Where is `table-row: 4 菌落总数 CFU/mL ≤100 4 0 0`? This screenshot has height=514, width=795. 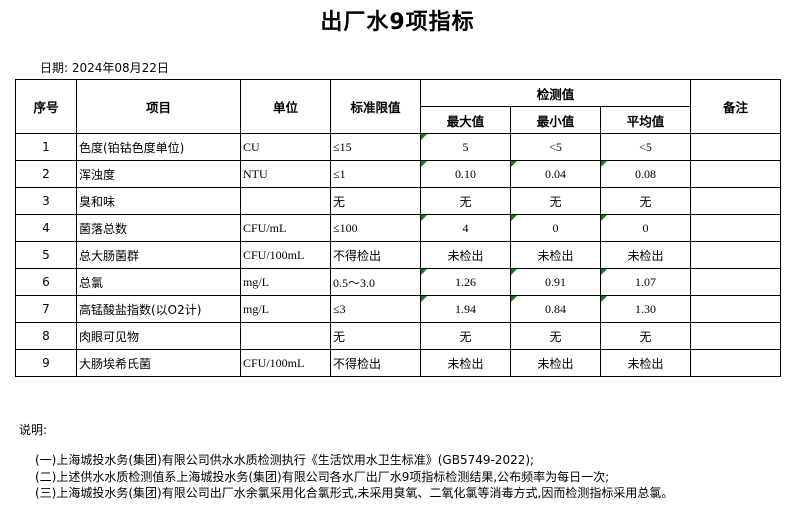
table-row: 4 菌落总数 CFU/mL ≤100 4 0 0 is located at coordinates (398, 228).